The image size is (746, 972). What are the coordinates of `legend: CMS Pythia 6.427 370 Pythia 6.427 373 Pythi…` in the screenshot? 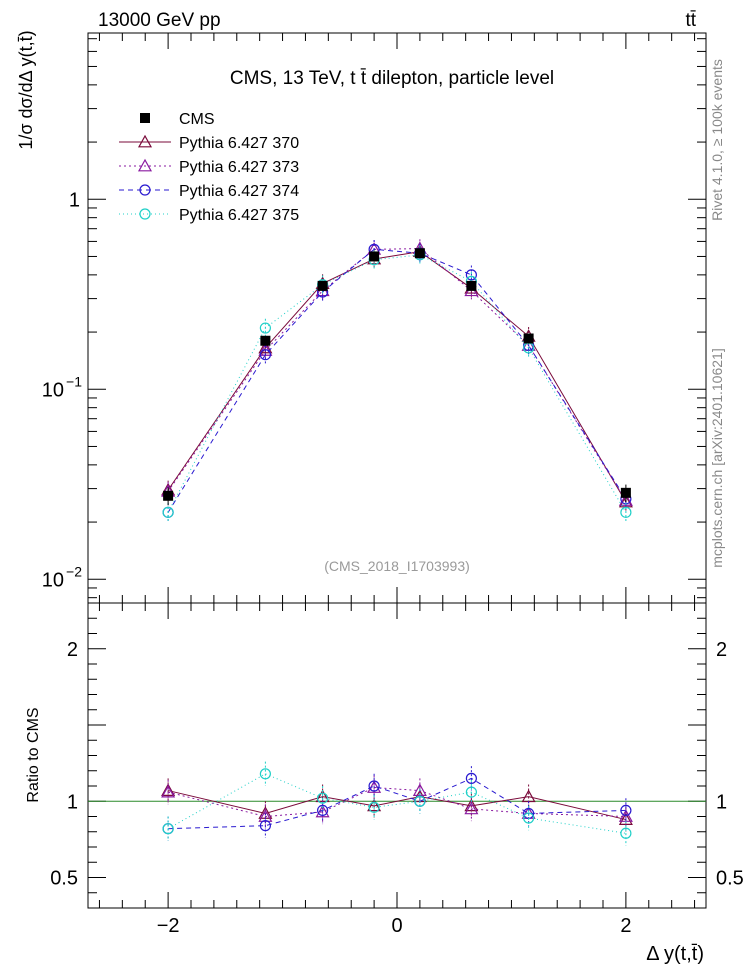 It's located at (209, 167).